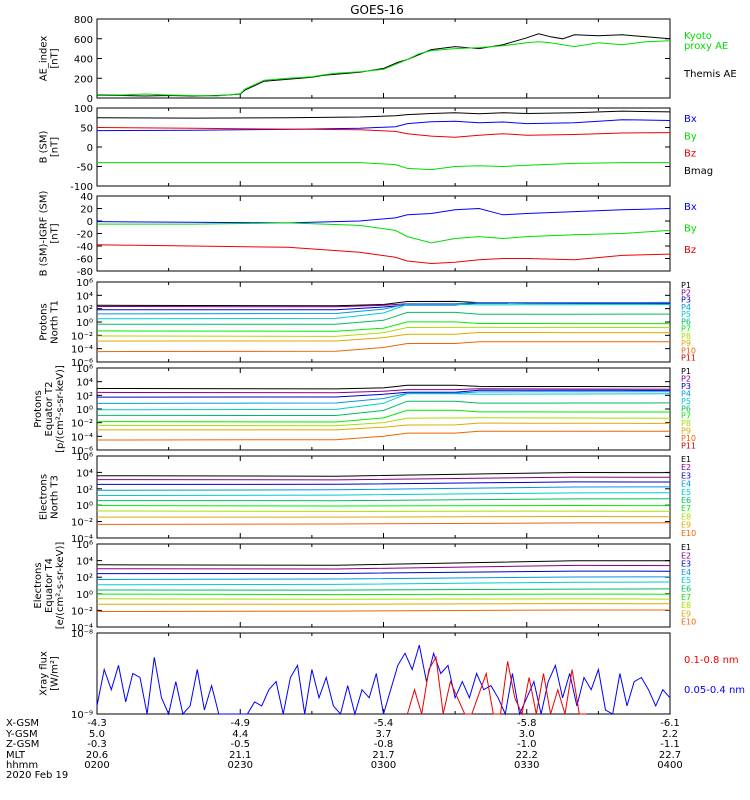  I want to click on y-tick-label: 600, so click(83, 40).